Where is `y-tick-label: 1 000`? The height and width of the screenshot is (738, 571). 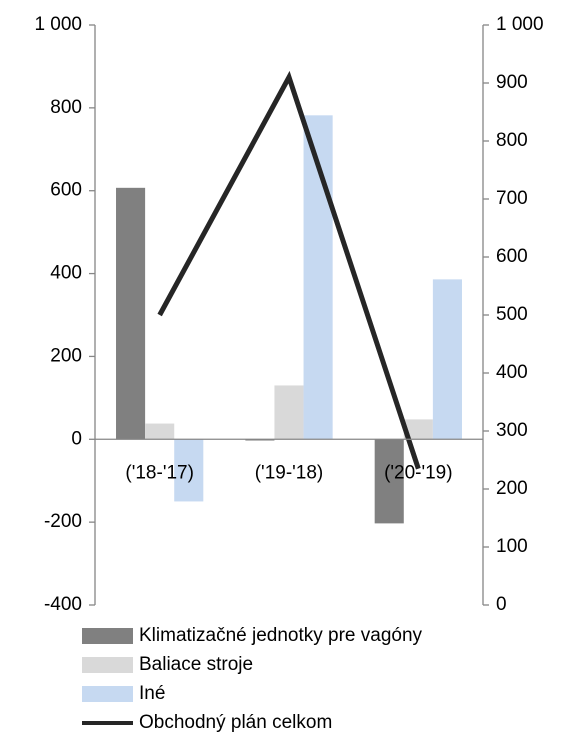
y-tick-label: 1 000 is located at coordinates (58, 24).